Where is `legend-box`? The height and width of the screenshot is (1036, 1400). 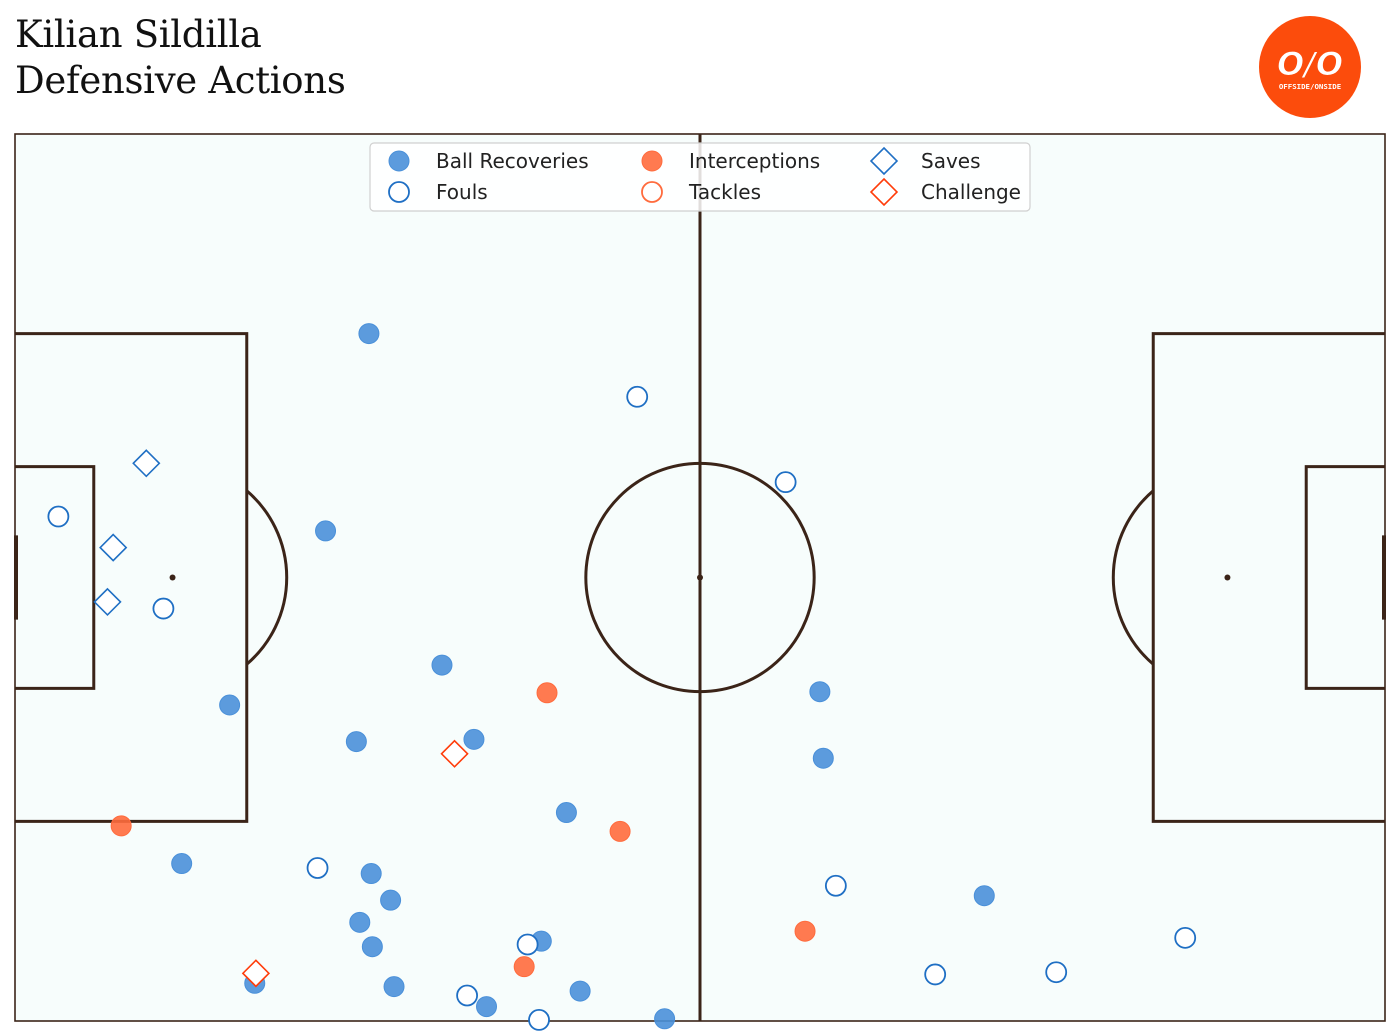
legend-box is located at coordinates (700, 177).